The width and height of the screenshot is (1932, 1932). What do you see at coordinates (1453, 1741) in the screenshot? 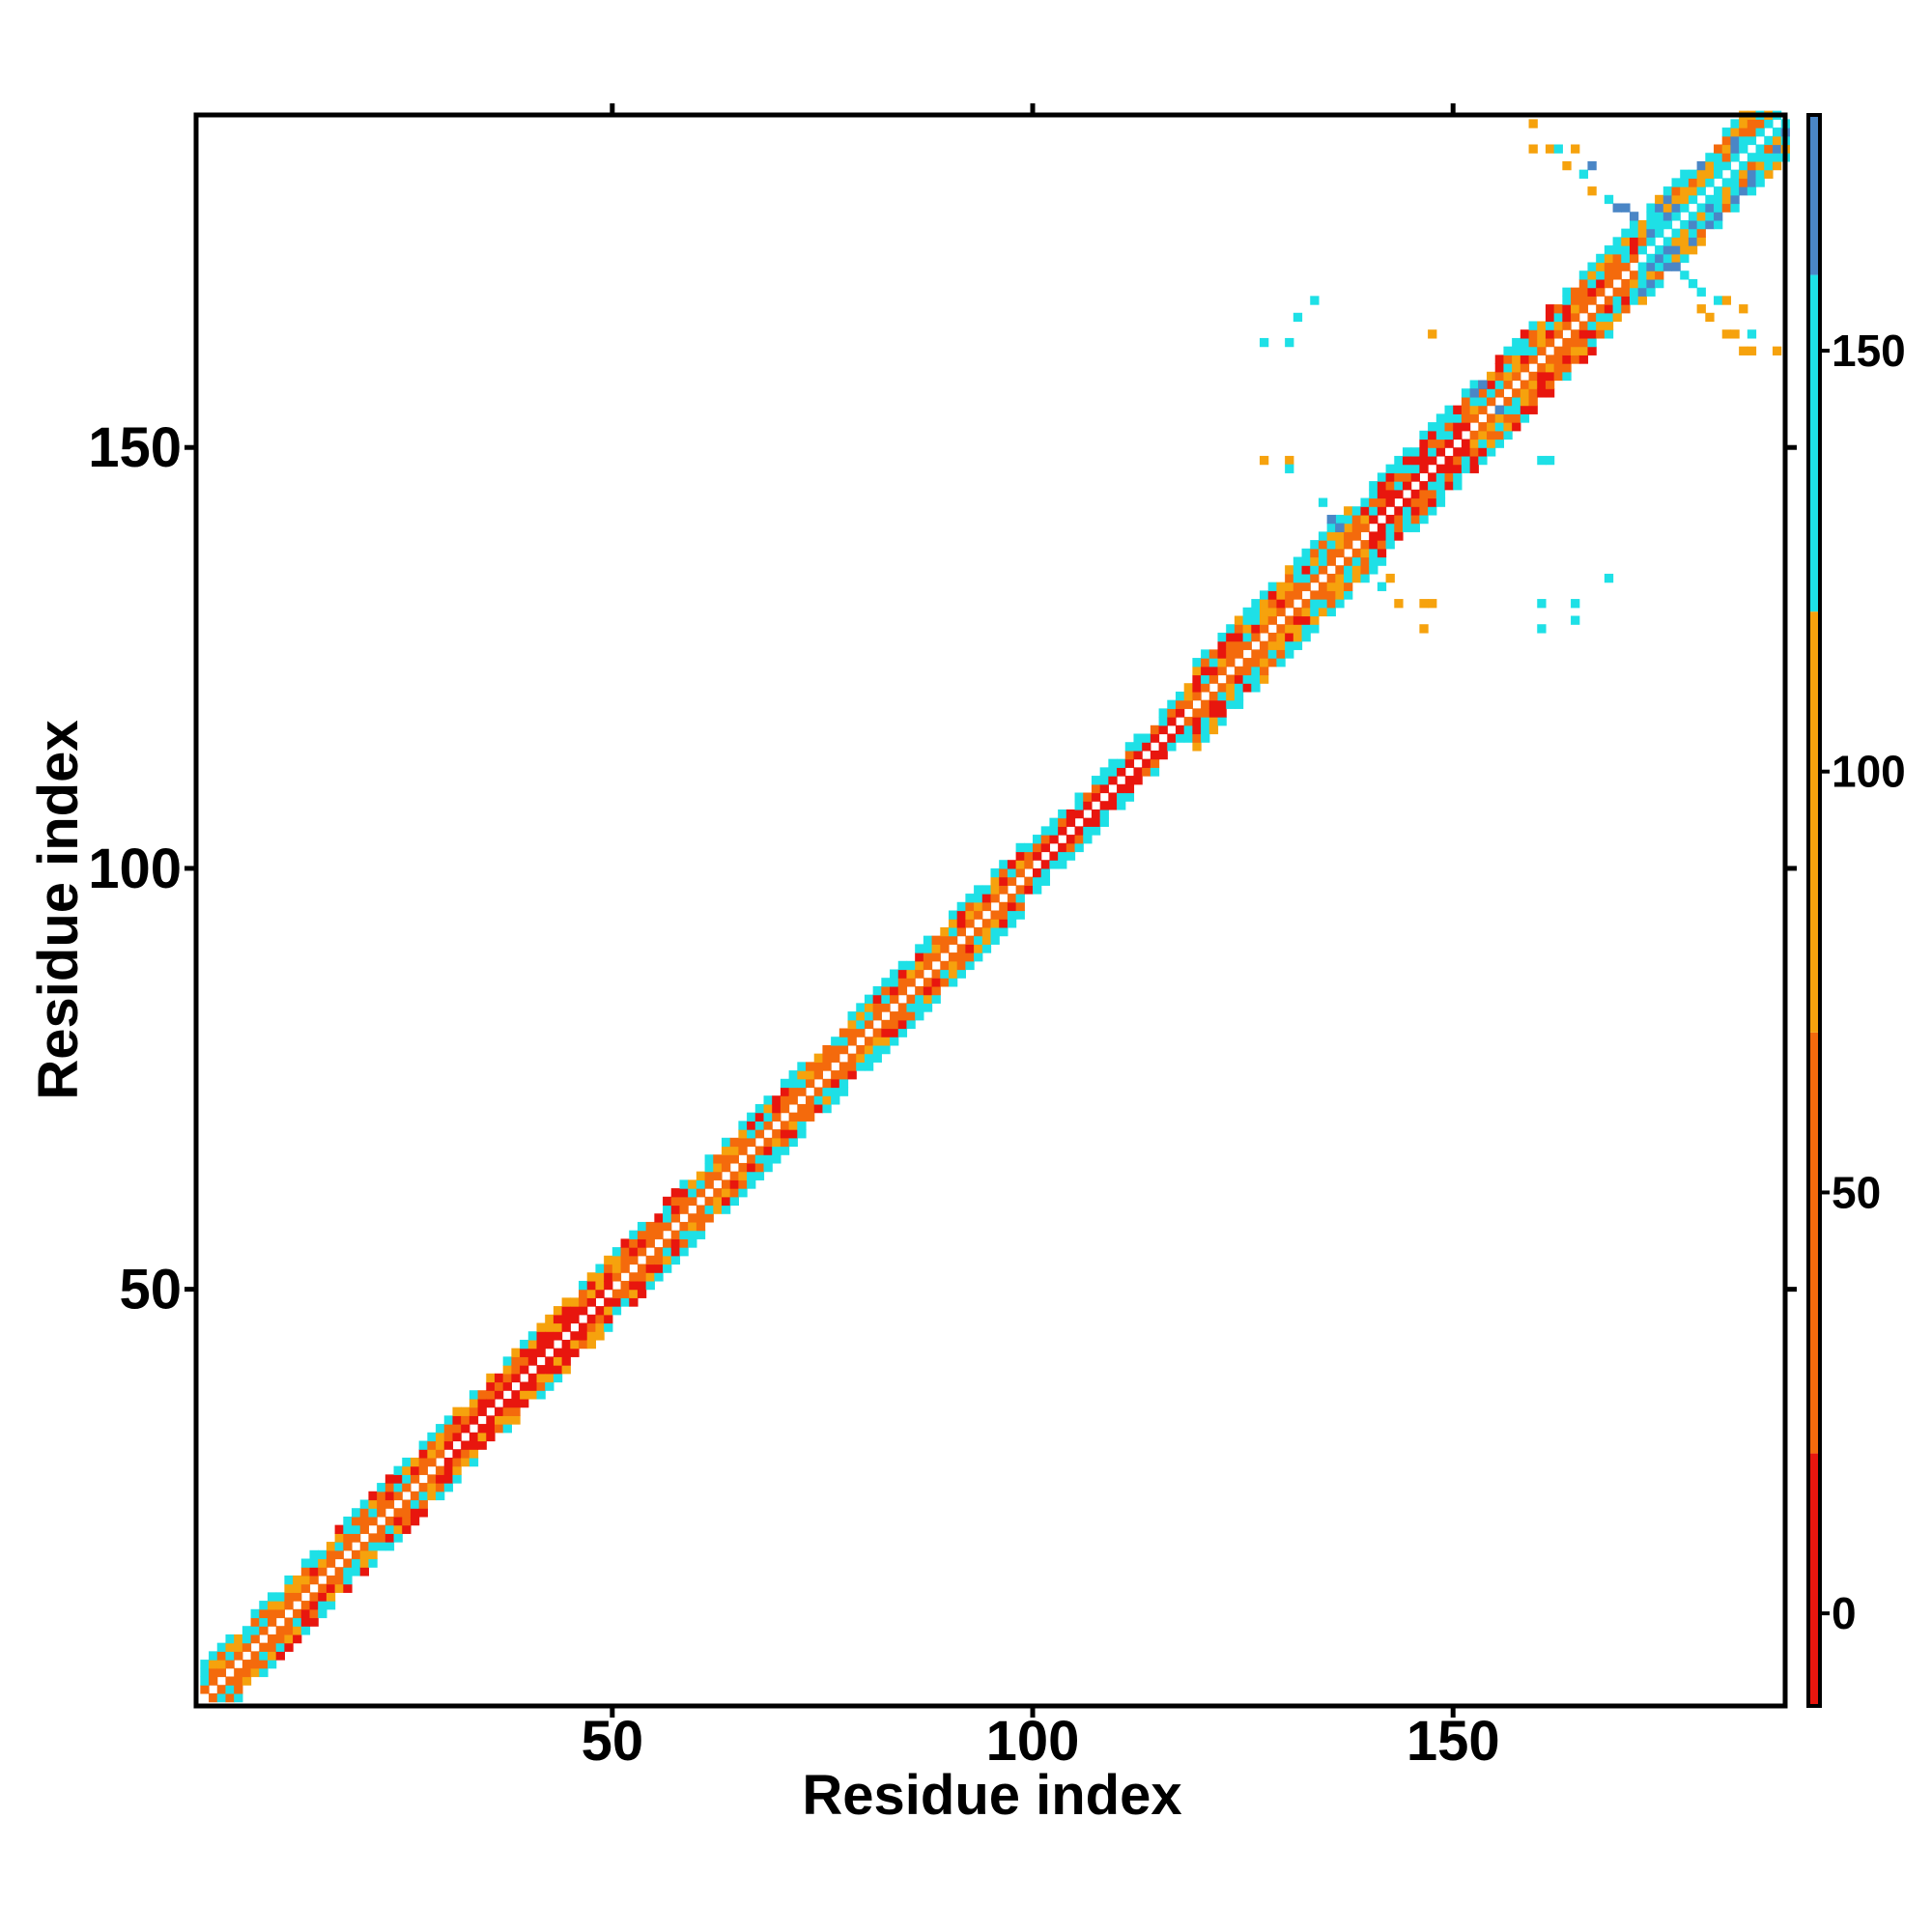
I see `x-tick-label: 150` at bounding box center [1453, 1741].